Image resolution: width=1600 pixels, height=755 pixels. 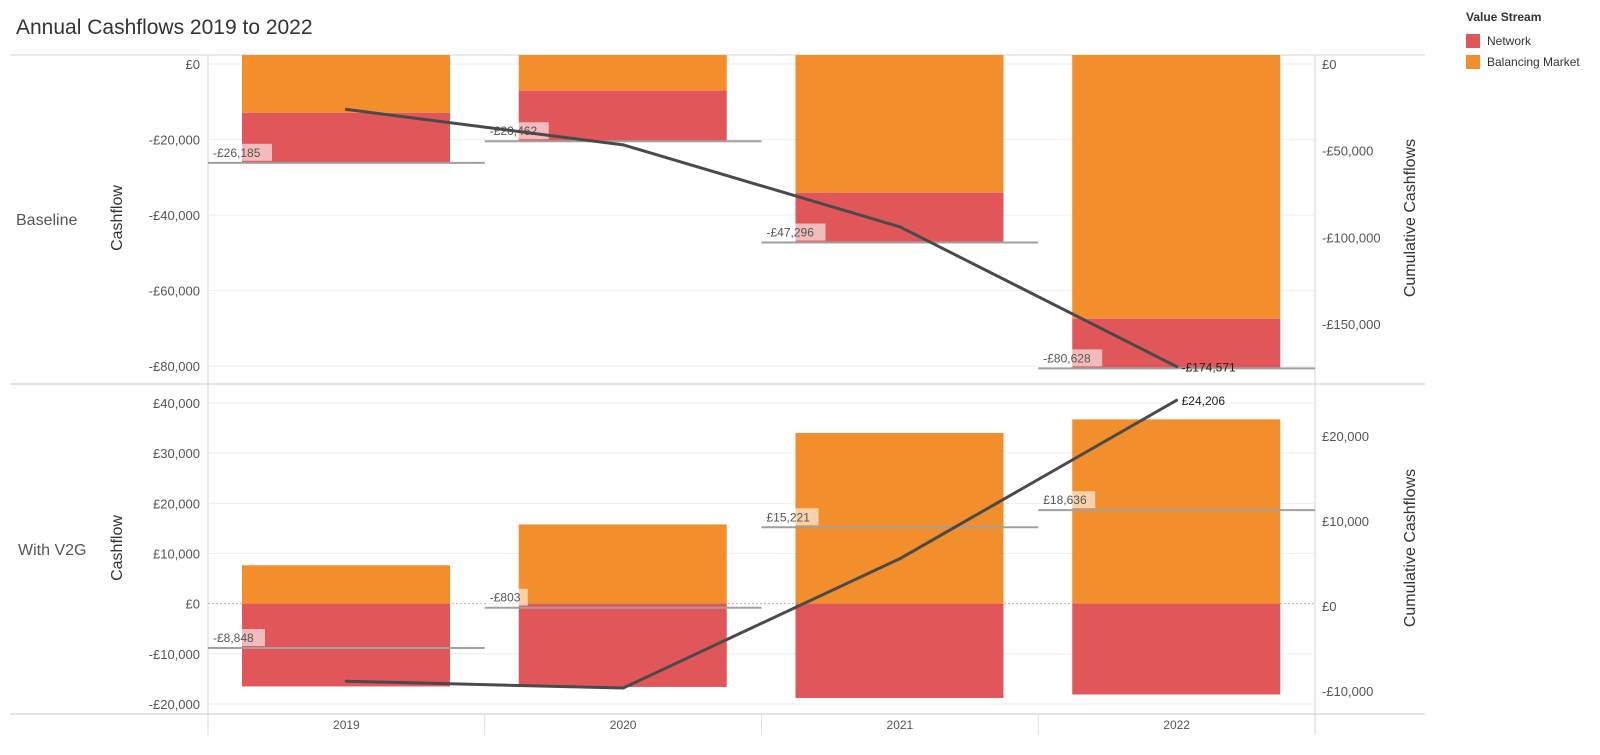 I want to click on legend-item-balancing-market: Balancing Market, so click(x=1523, y=61).